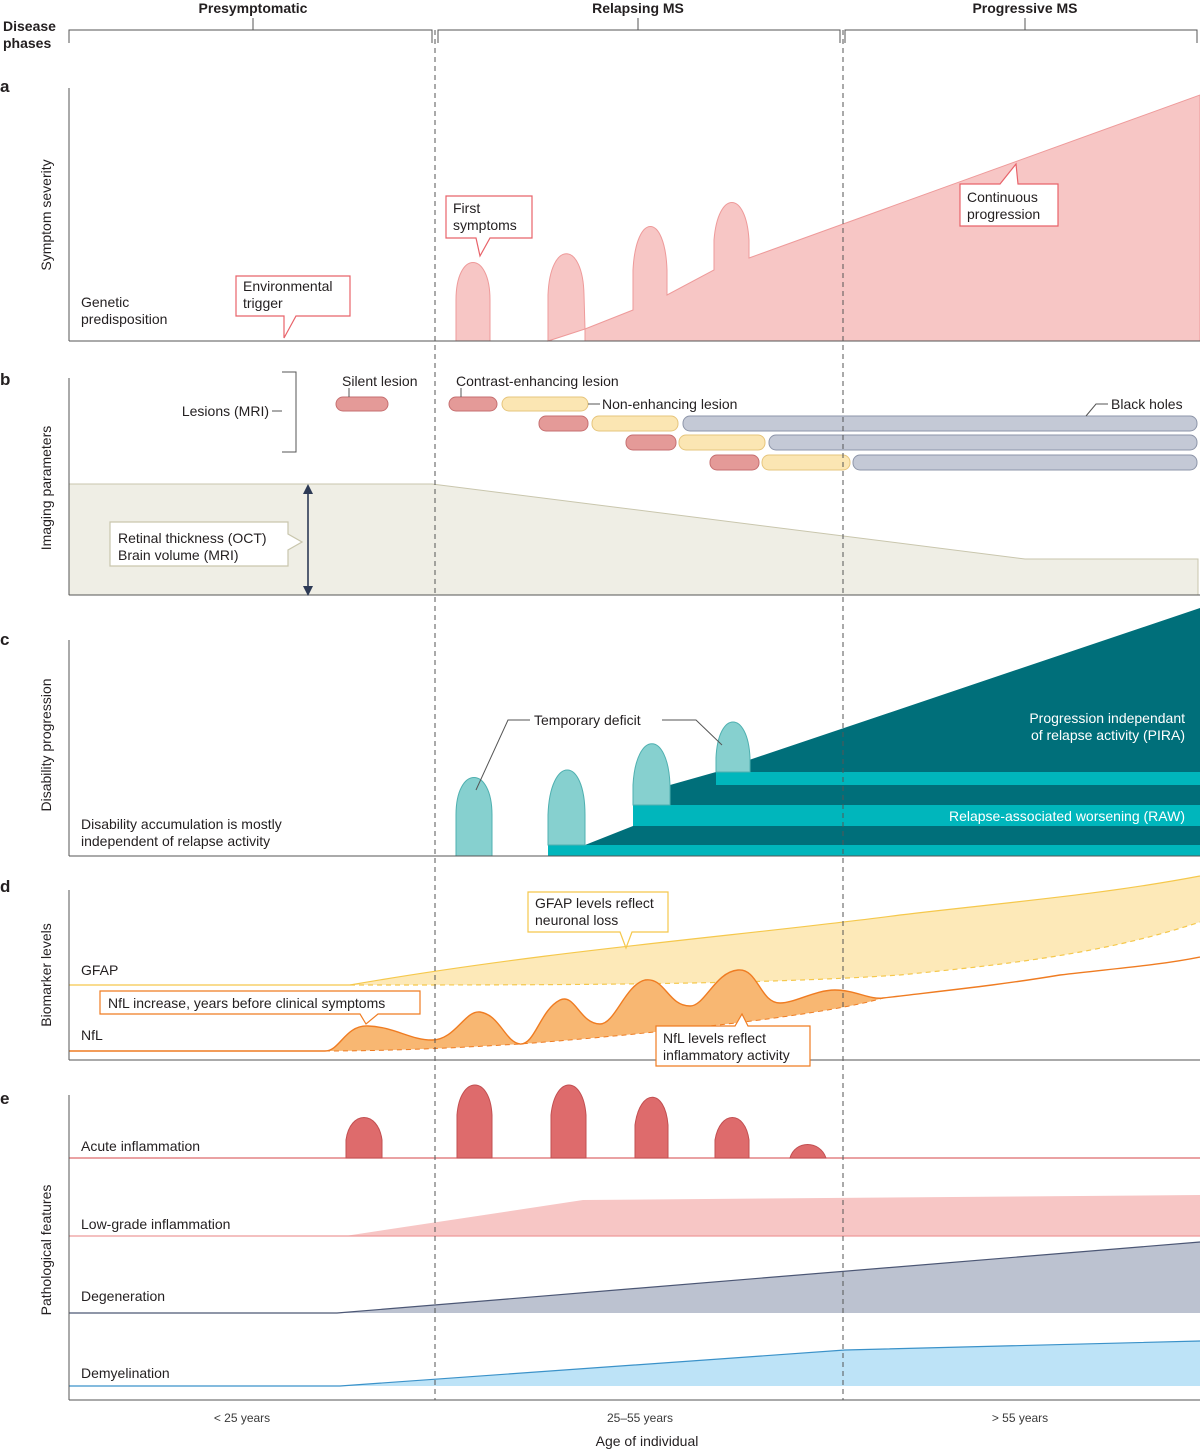 This screenshot has width=1200, height=1450. I want to click on retinal-thickness-callout, so click(206, 544).